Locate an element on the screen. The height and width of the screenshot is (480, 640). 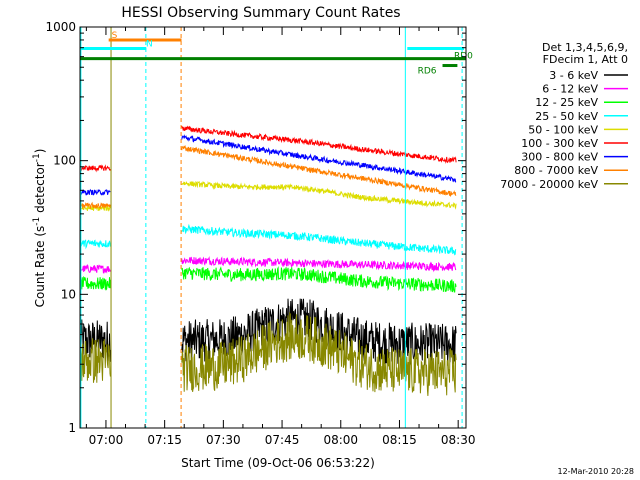
x-tick-label: 08:00 is located at coordinates (340, 440).